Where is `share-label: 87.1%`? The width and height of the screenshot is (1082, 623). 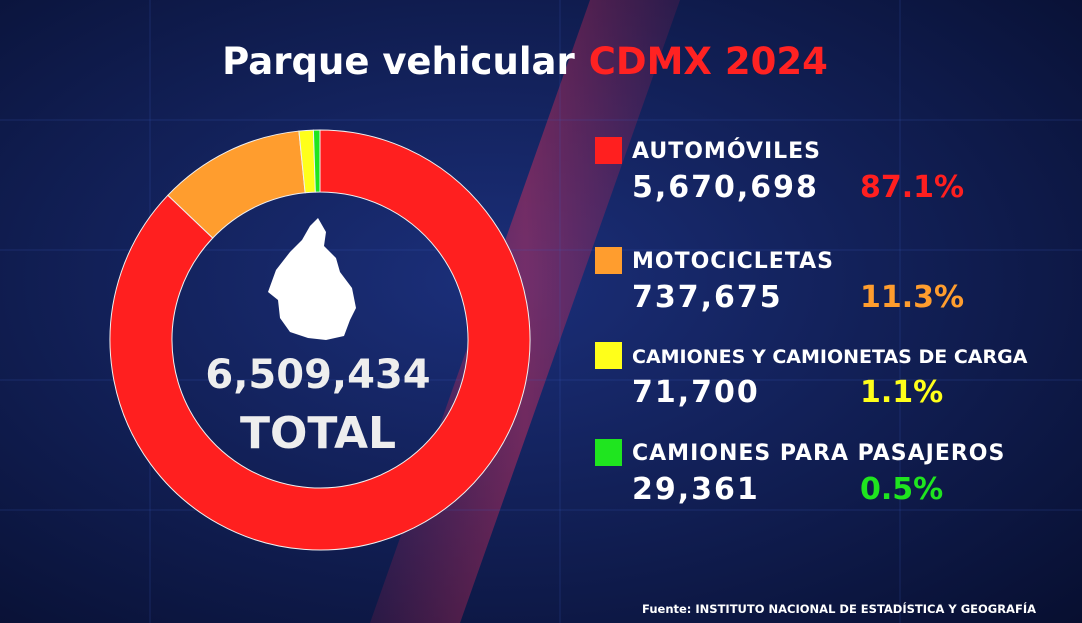
share-label: 87.1% is located at coordinates (912, 187).